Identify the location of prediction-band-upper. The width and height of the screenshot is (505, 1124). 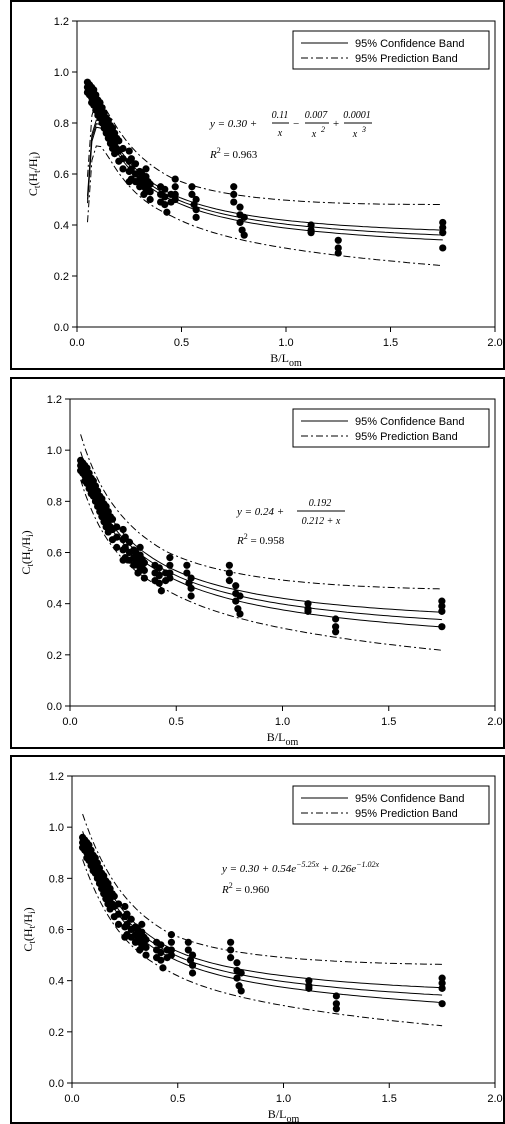
(265, 152).